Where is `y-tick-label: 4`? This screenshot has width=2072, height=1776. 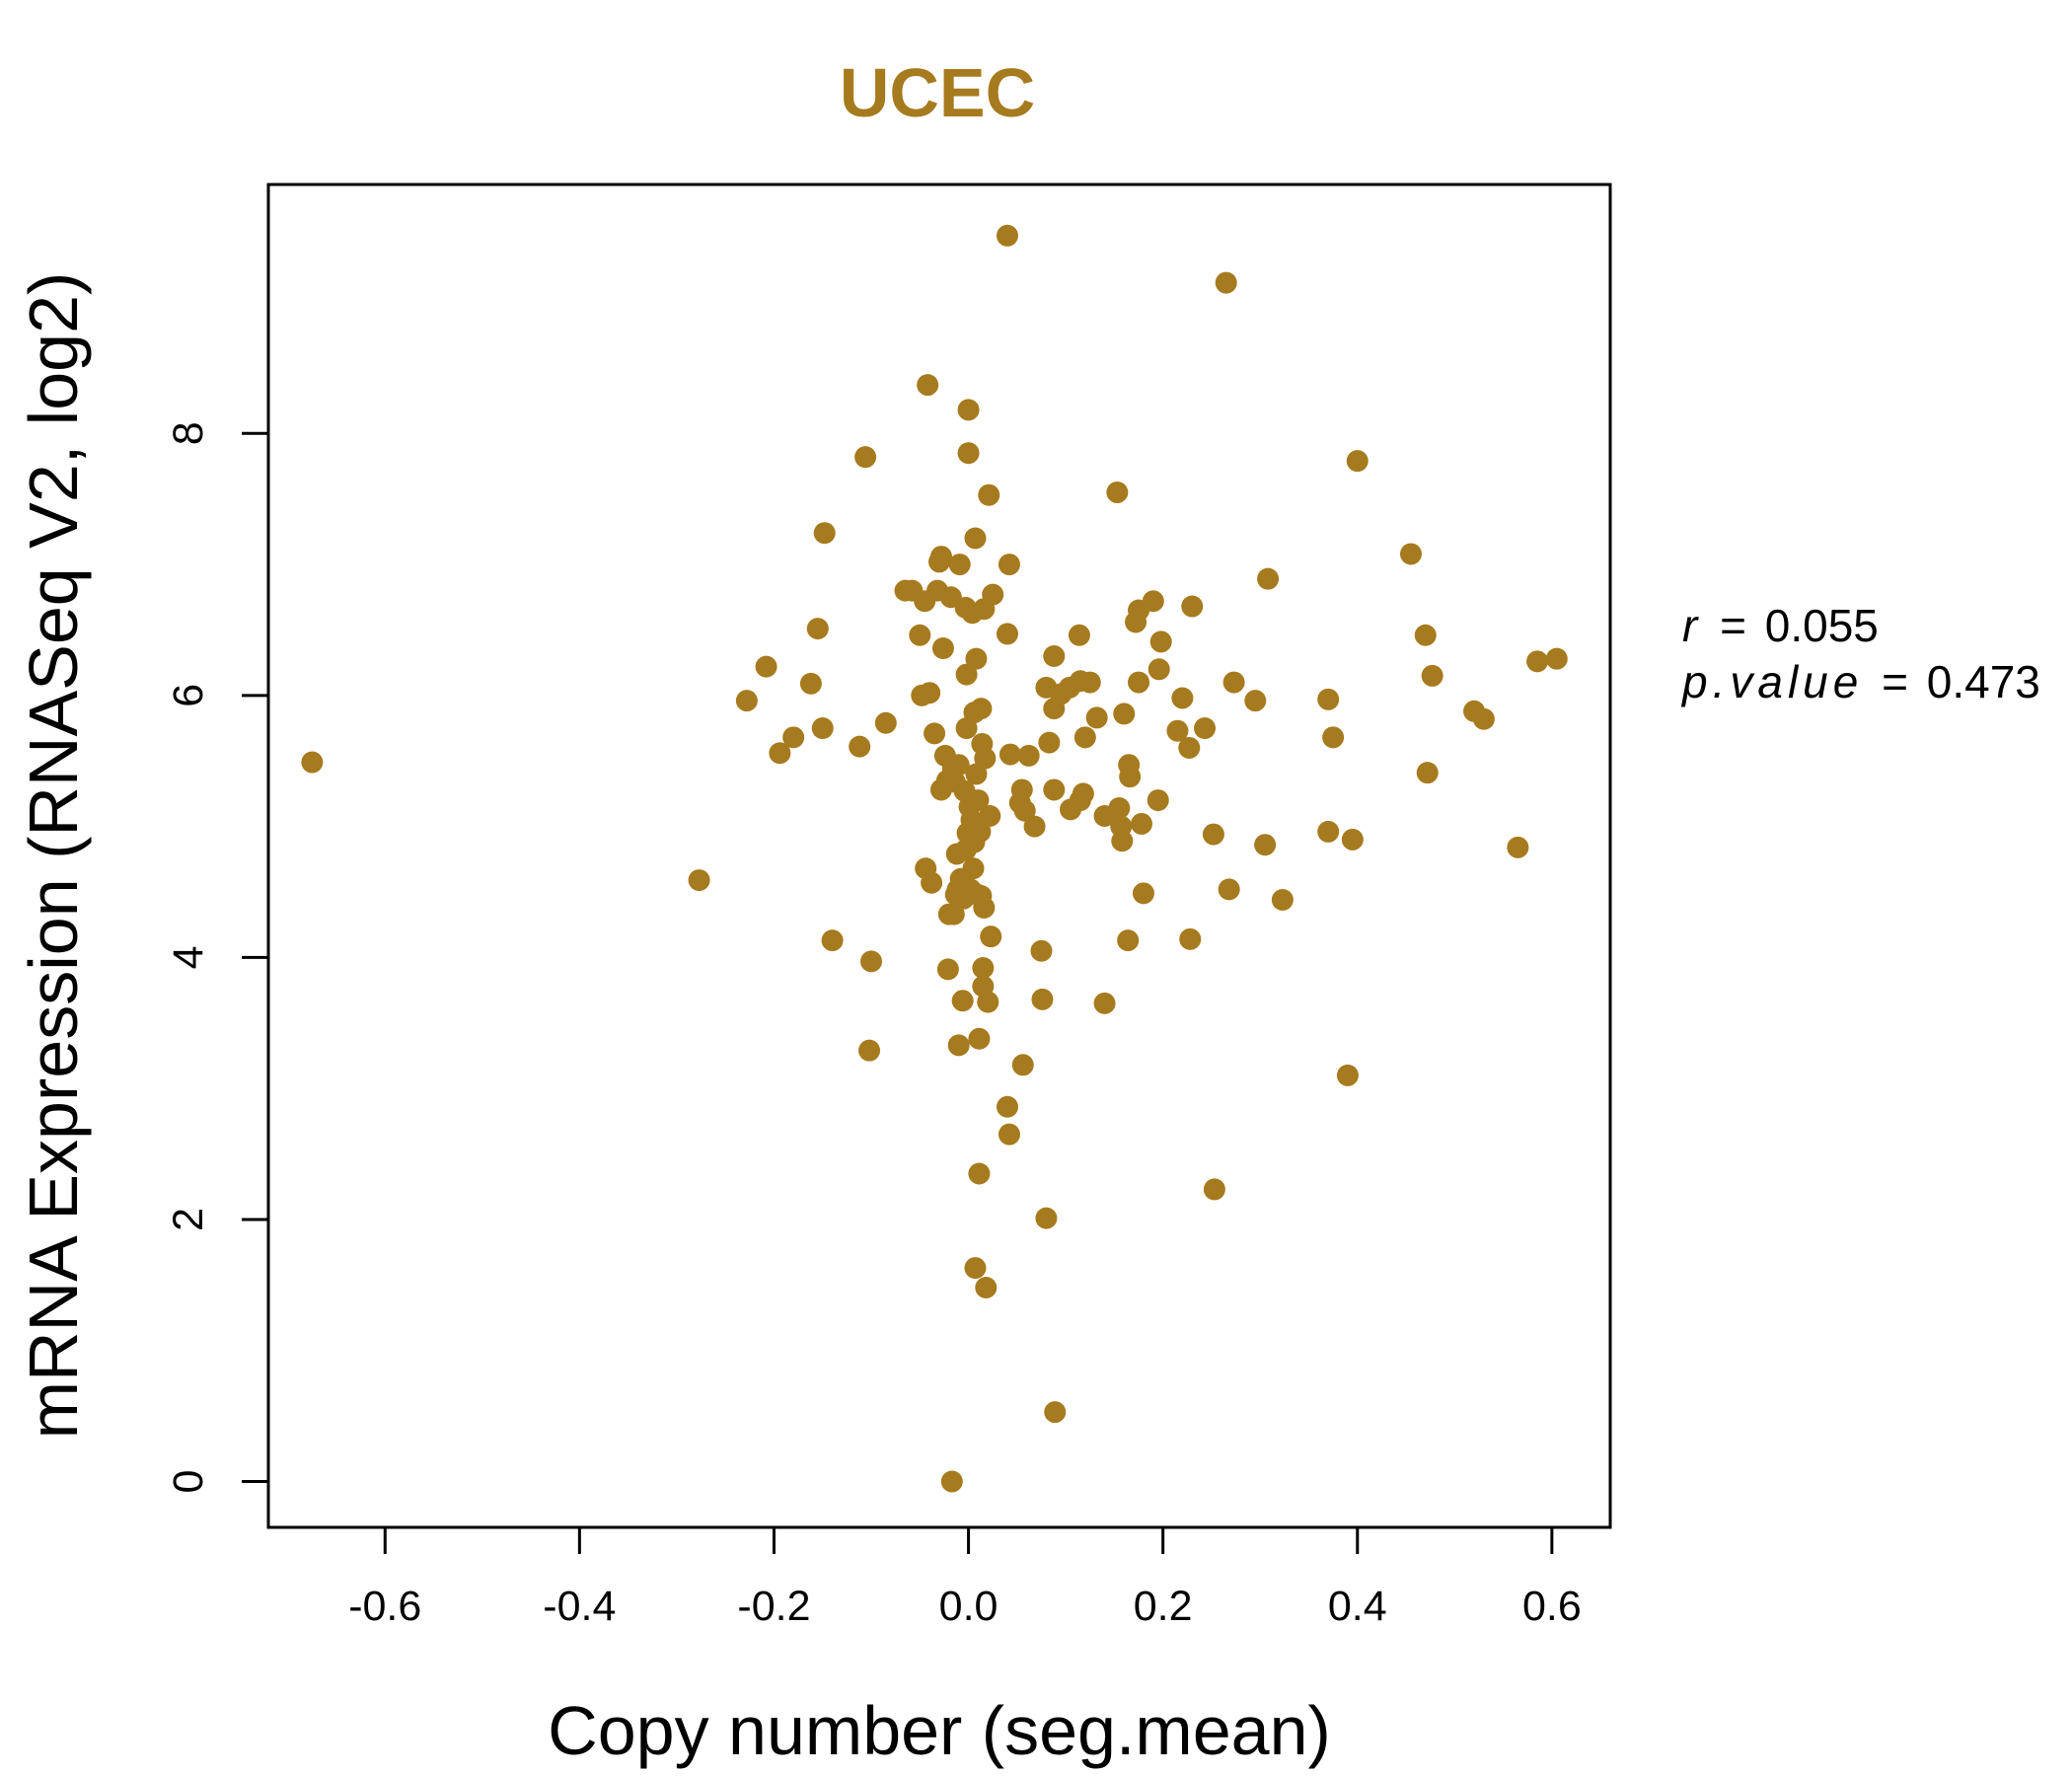
y-tick-label: 4 is located at coordinates (189, 957).